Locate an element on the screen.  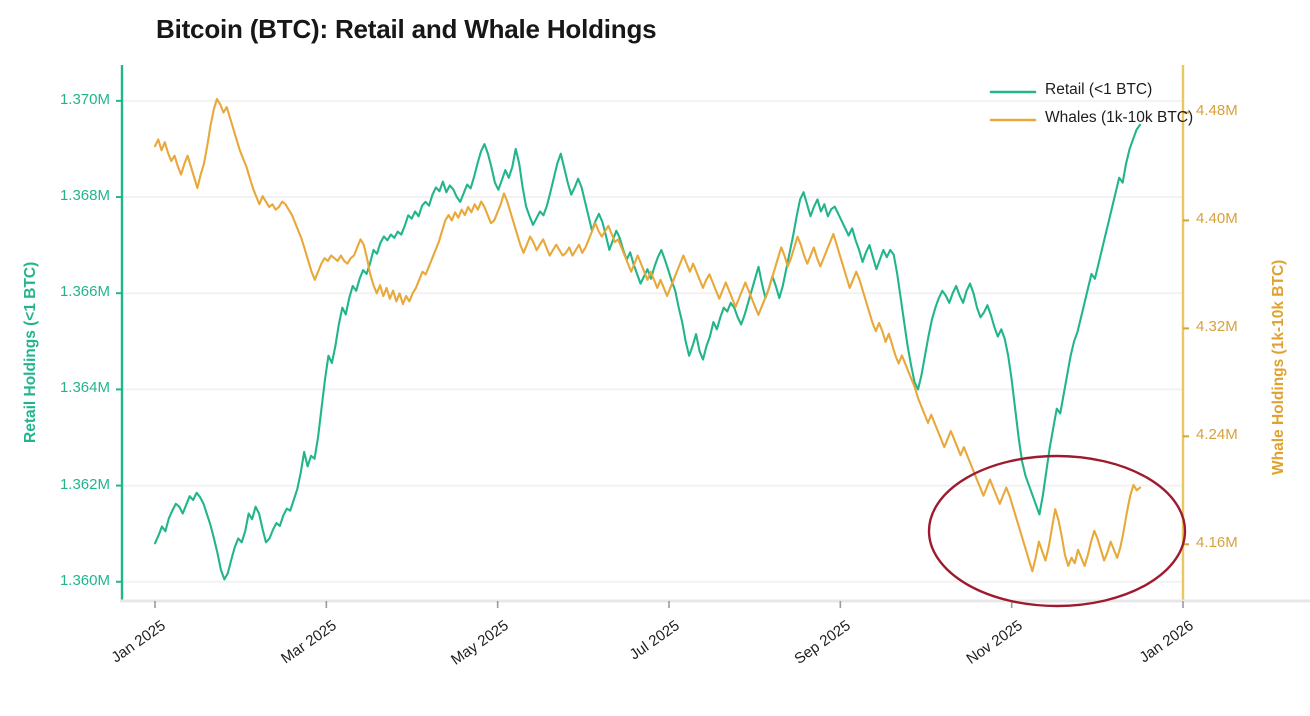
y-left-tick-label: 1.364M is located at coordinates (84, 388).